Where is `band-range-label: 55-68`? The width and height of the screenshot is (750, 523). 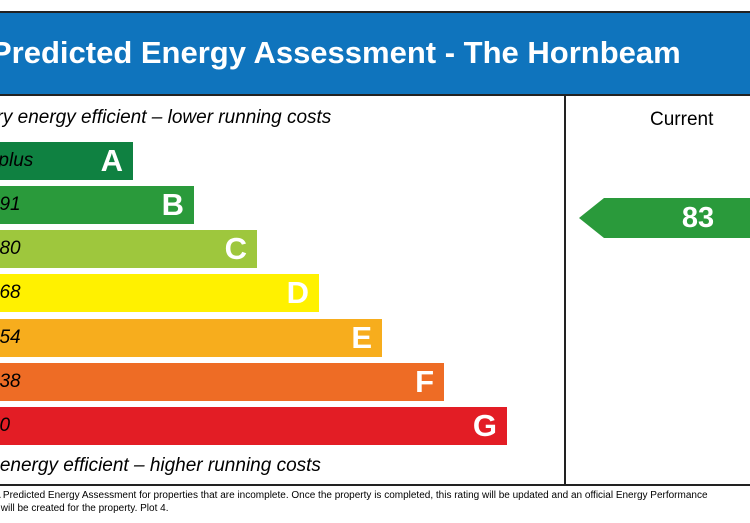 band-range-label: 55-68 is located at coordinates (10, 292).